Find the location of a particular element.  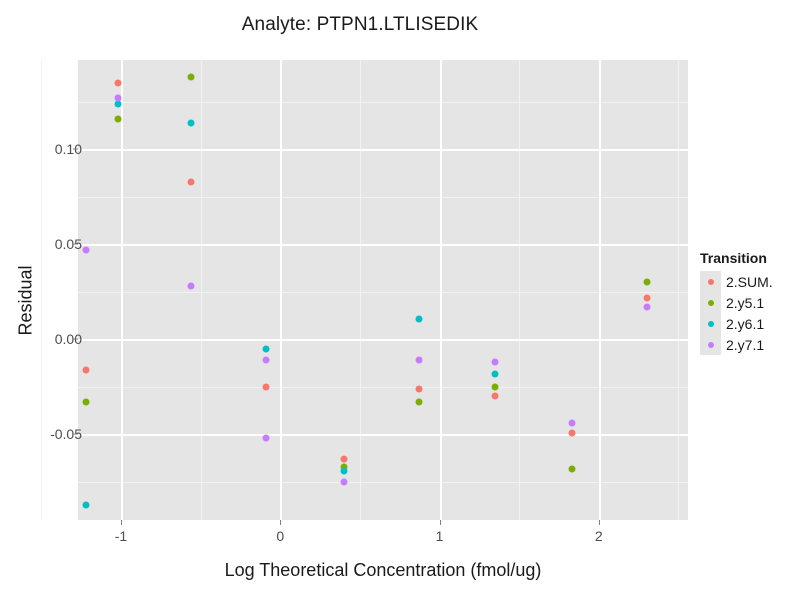

y-tick-label: 0.10 is located at coordinates (68, 149).